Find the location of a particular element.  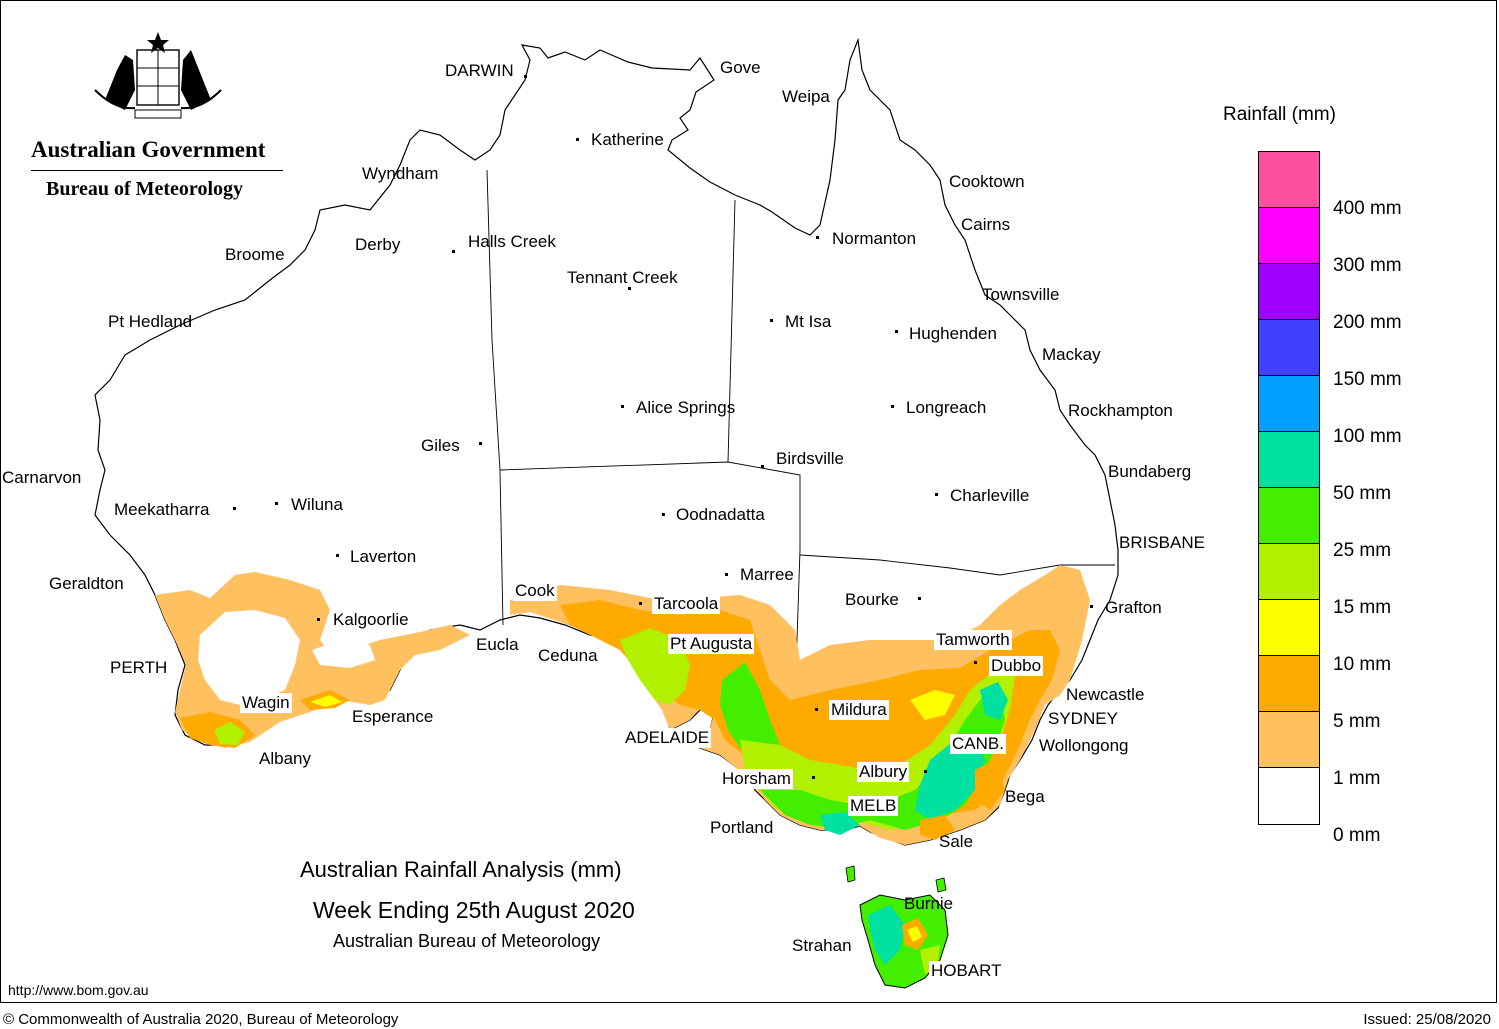

place-label: Eucla is located at coordinates (497, 644).